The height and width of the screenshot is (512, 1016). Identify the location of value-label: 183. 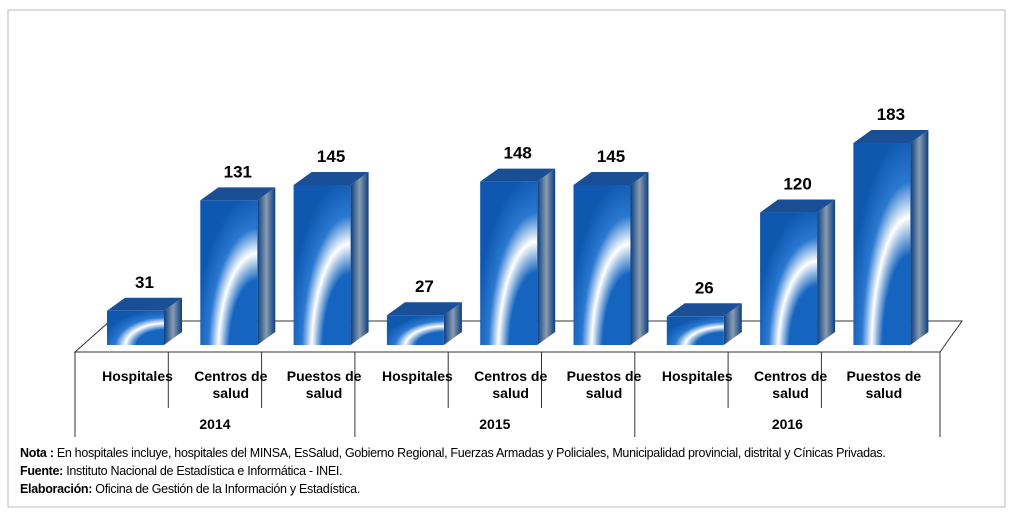
(891, 114).